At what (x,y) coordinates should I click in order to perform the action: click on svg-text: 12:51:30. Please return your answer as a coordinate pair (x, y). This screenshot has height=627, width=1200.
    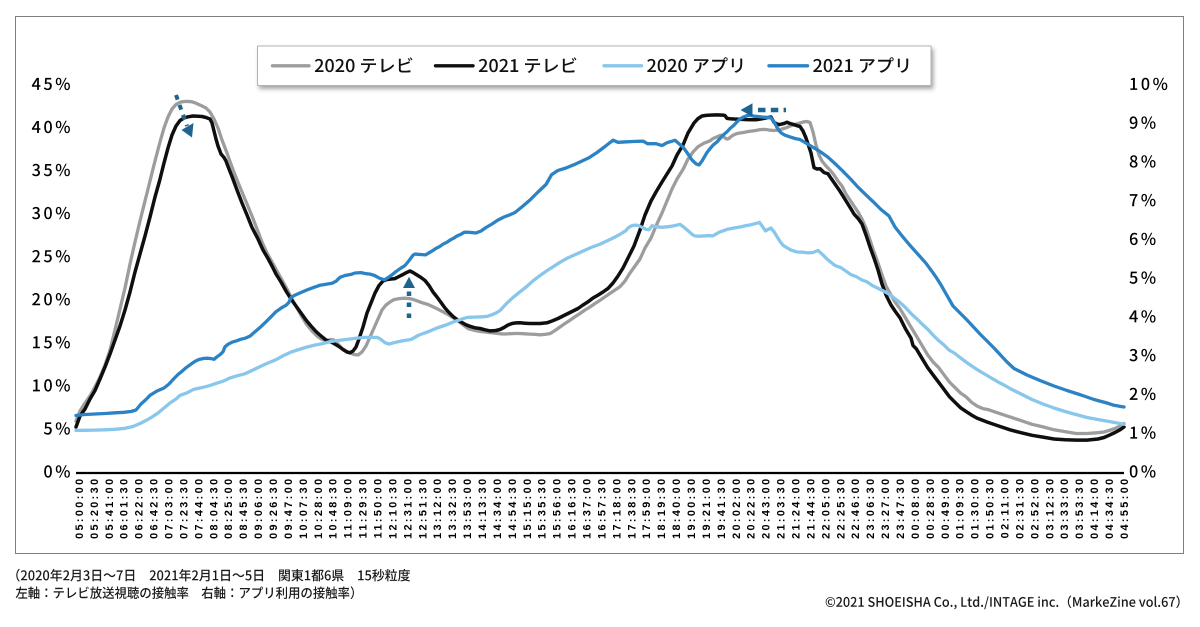
    Looking at the image, I should click on (423, 508).